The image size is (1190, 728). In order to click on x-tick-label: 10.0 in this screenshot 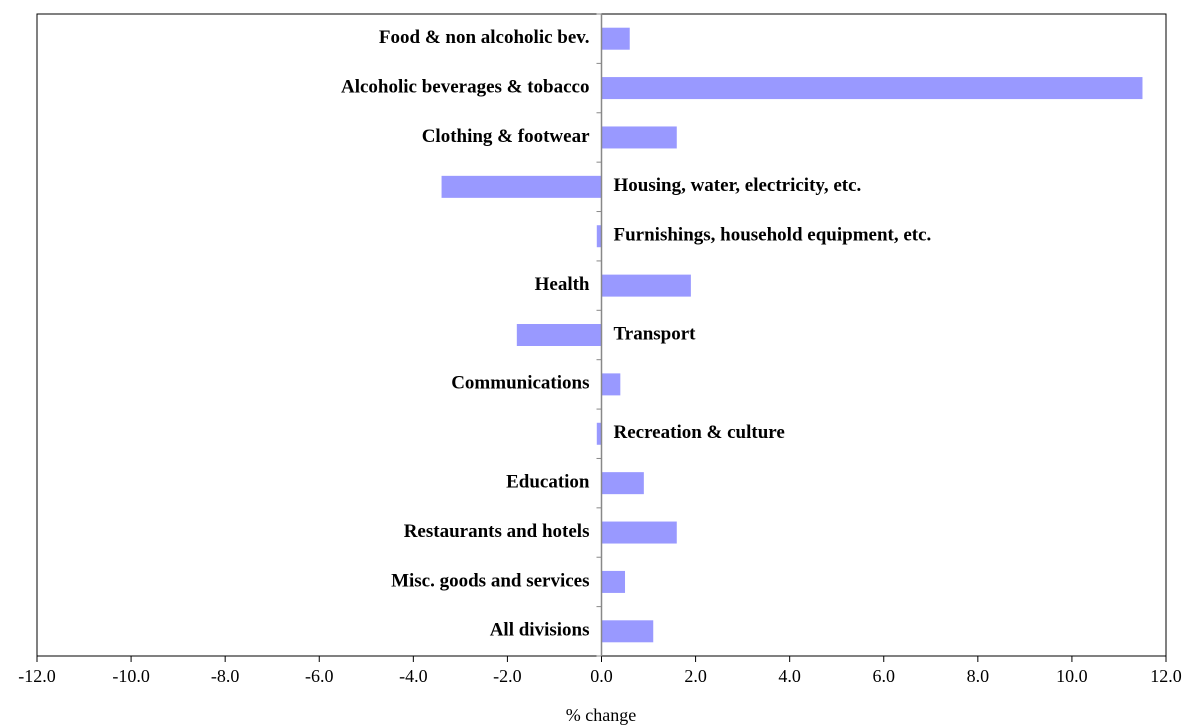, I will do `click(1072, 676)`.